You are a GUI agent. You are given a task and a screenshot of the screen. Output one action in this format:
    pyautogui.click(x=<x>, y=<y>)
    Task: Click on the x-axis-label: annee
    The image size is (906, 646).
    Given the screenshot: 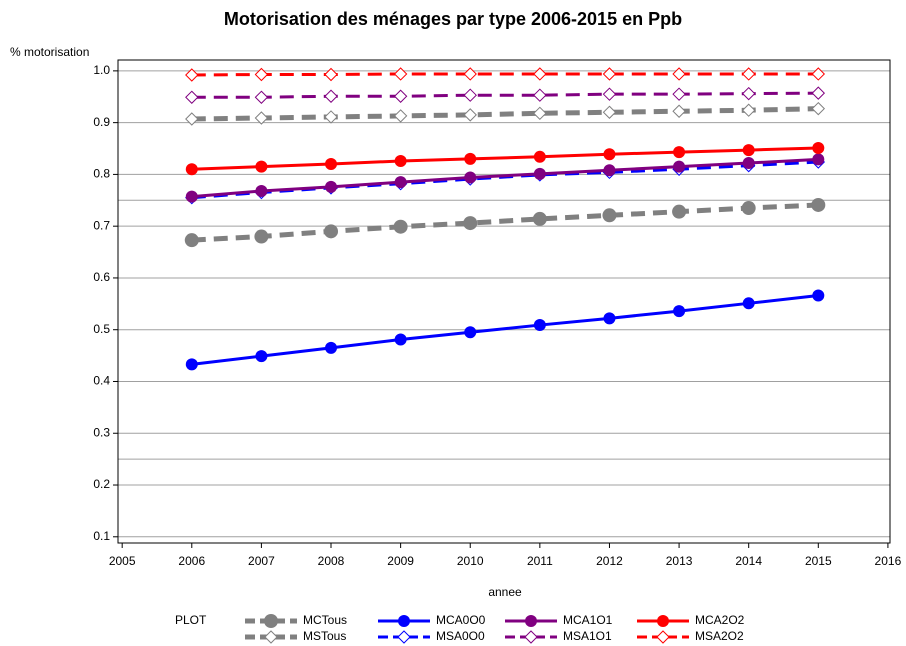 What is the action you would take?
    pyautogui.click(x=505, y=592)
    